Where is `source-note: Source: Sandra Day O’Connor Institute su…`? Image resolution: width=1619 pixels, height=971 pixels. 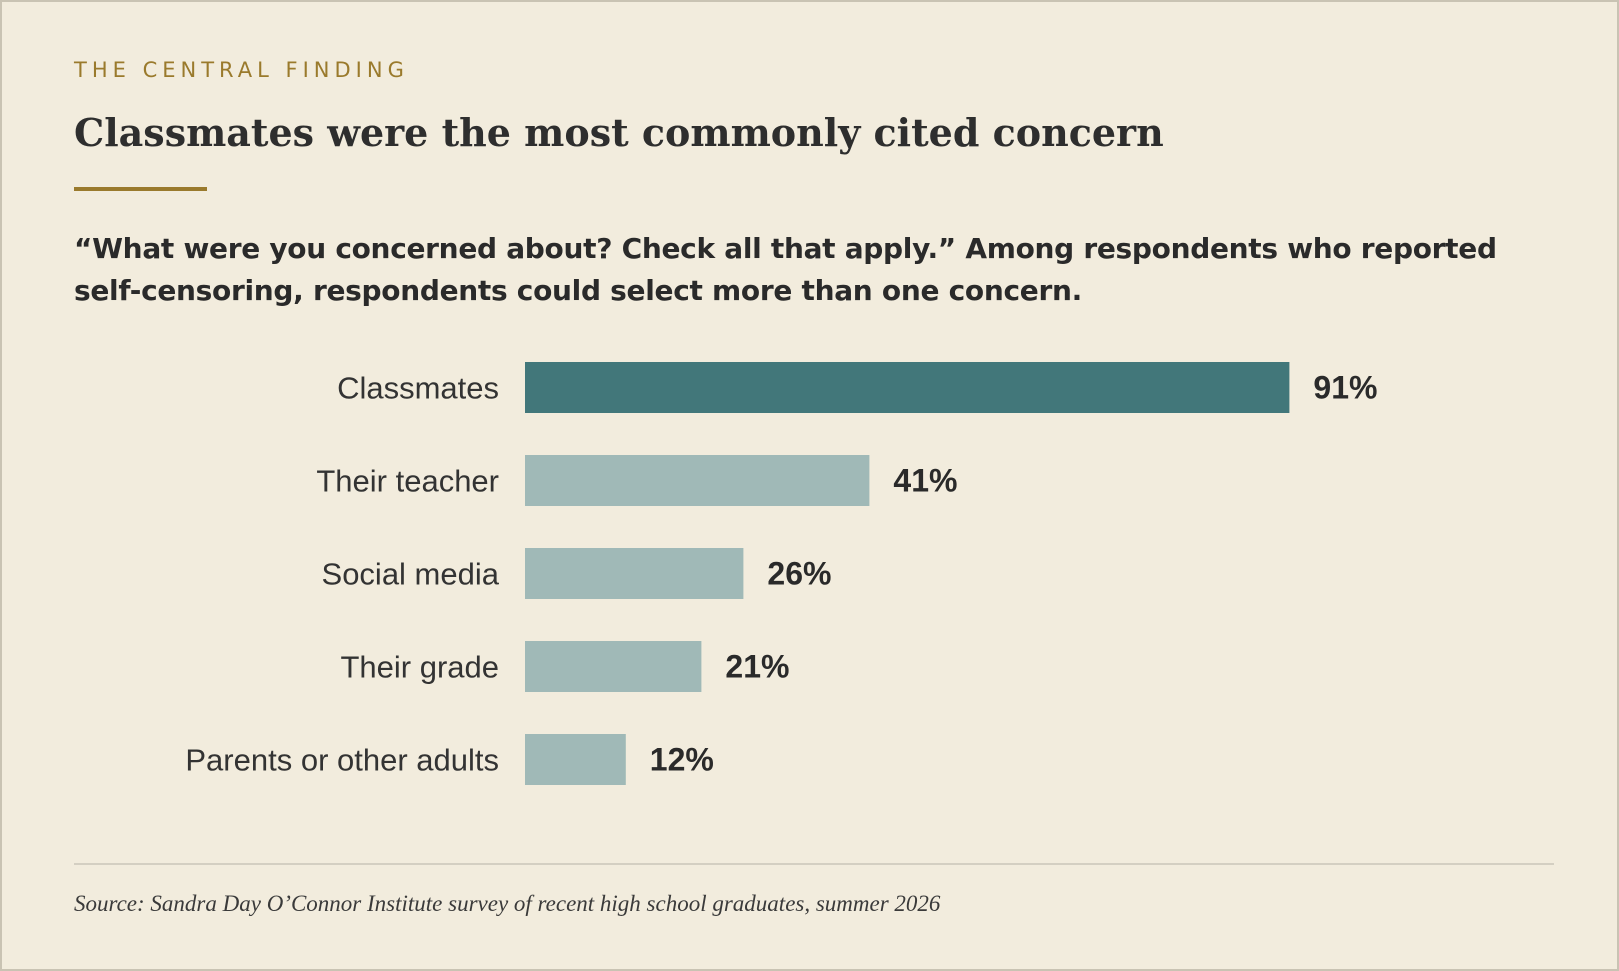 source-note: Source: Sandra Day O’Connor Institute su… is located at coordinates (507, 903).